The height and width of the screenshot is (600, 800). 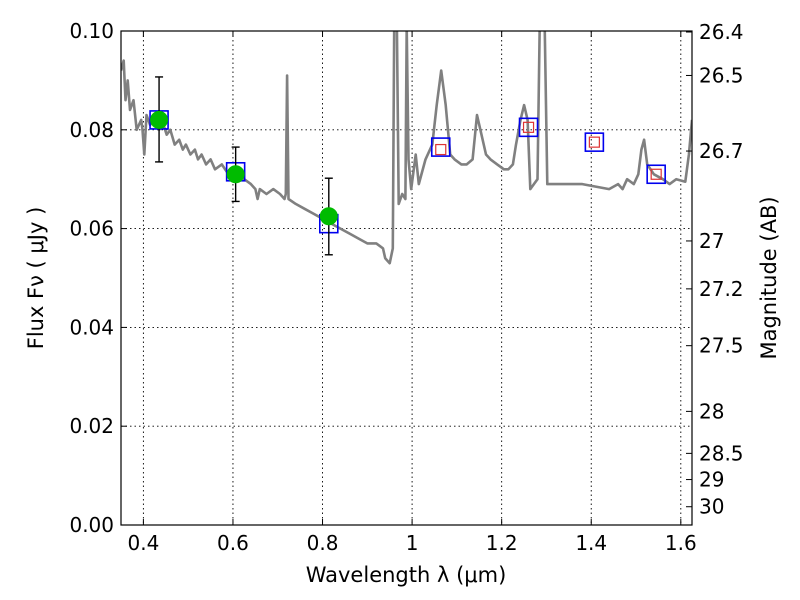 What do you see at coordinates (721, 32) in the screenshot?
I see `y2-tick-label: 26.4` at bounding box center [721, 32].